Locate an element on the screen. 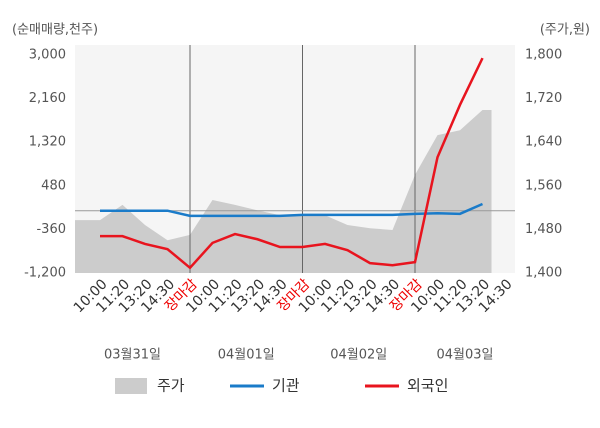 This screenshot has width=600, height=428. y2-tick-label: 1,640 is located at coordinates (543, 142).